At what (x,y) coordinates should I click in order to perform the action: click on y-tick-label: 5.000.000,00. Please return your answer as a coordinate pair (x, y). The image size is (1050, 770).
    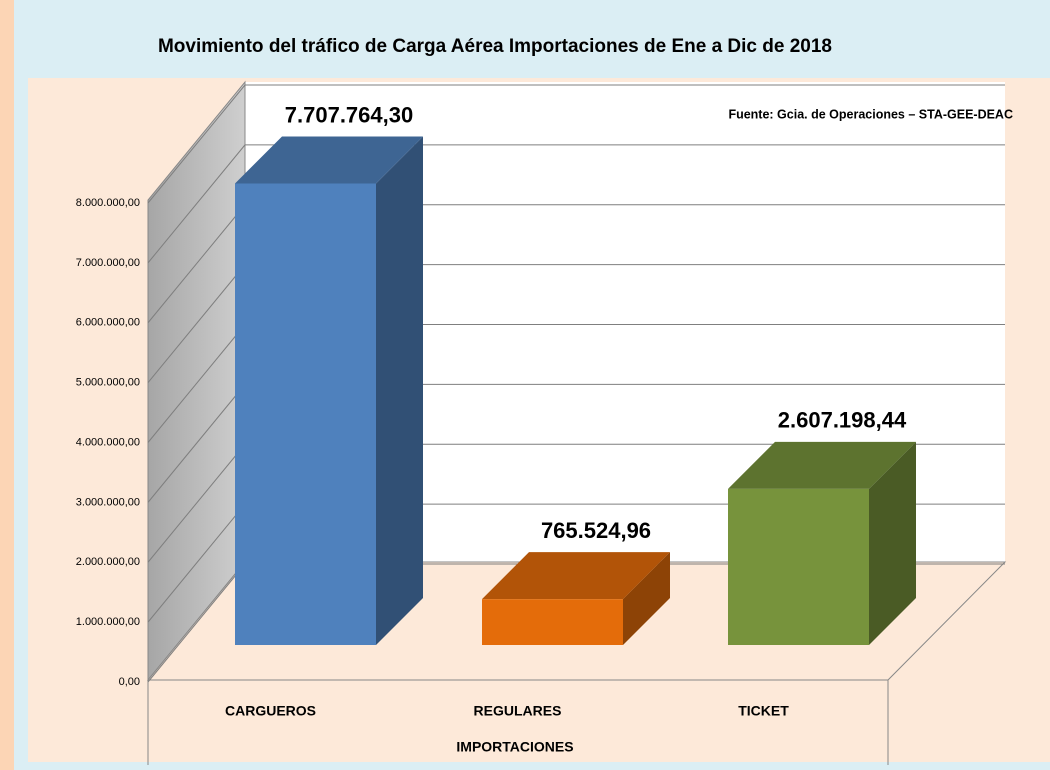
    Looking at the image, I should click on (108, 383).